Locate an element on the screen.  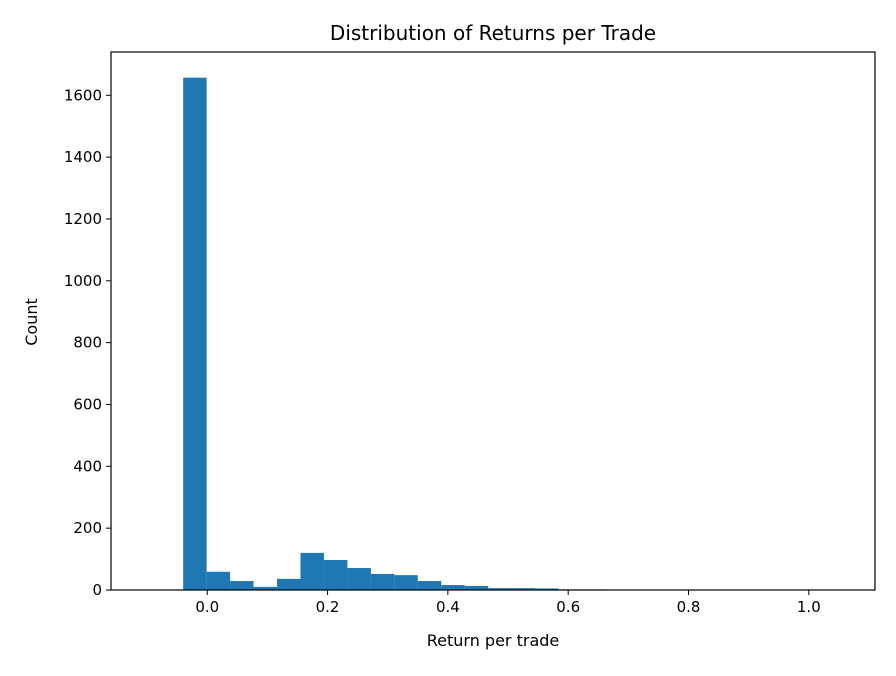
x-tick-label: 1.0 is located at coordinates (809, 607).